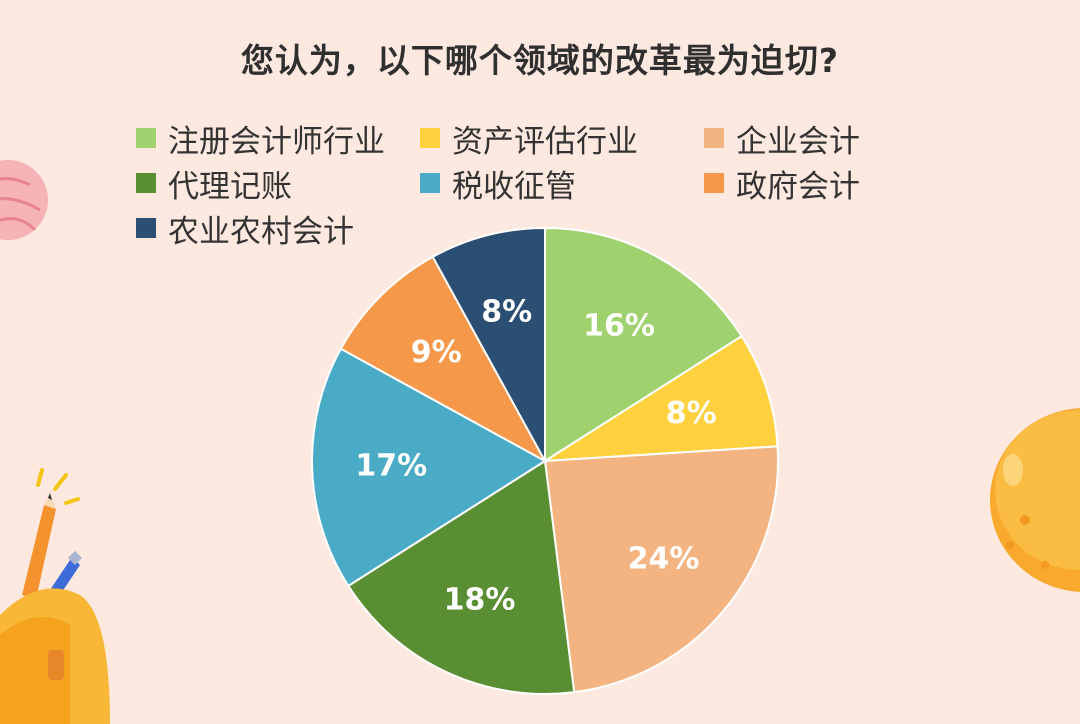 The width and height of the screenshot is (1080, 724). What do you see at coordinates (430, 183) in the screenshot?
I see `legend-swatch-tax-administration` at bounding box center [430, 183].